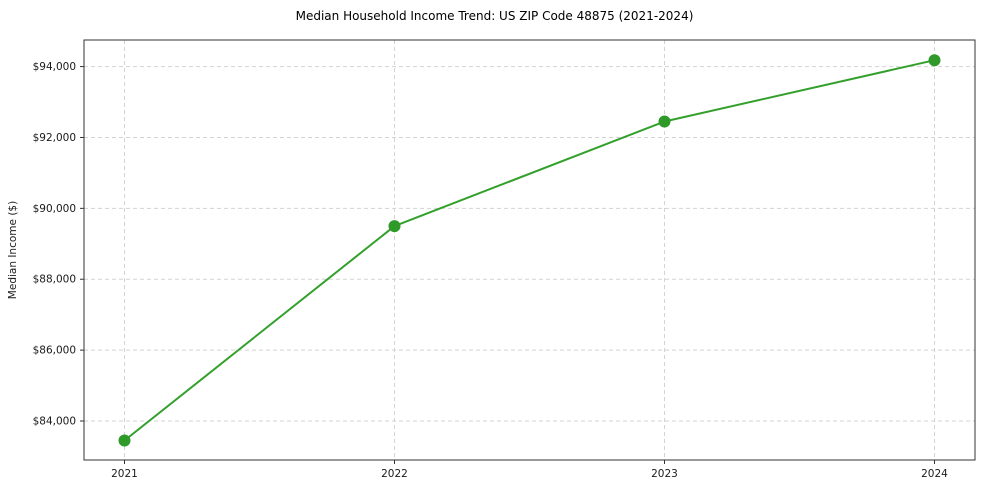 This screenshot has width=989, height=490. I want to click on x-tick-label: 2022, so click(394, 474).